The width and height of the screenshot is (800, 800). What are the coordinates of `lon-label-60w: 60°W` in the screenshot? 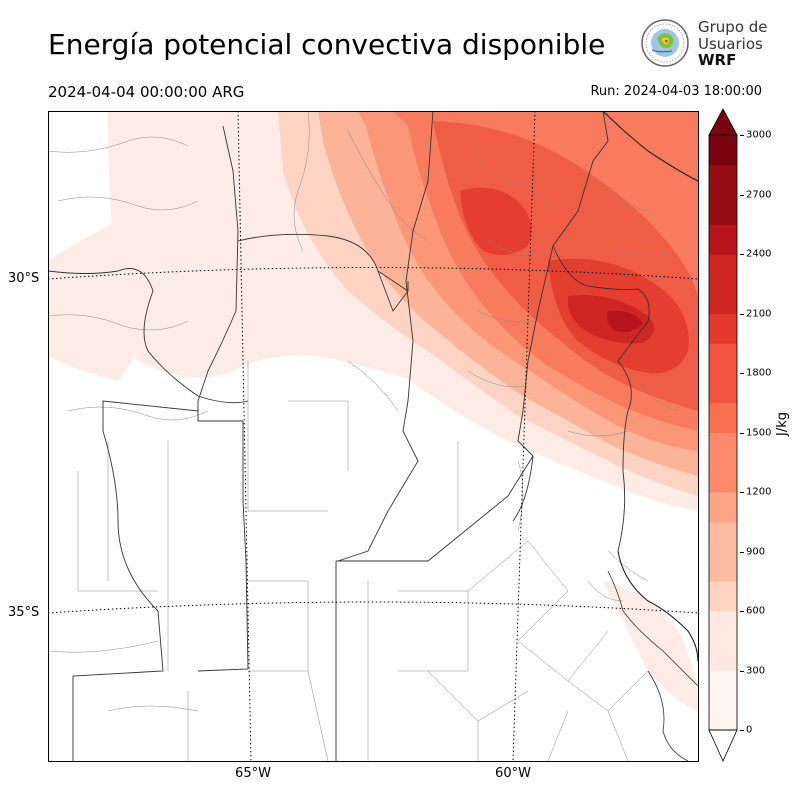 It's located at (513, 773).